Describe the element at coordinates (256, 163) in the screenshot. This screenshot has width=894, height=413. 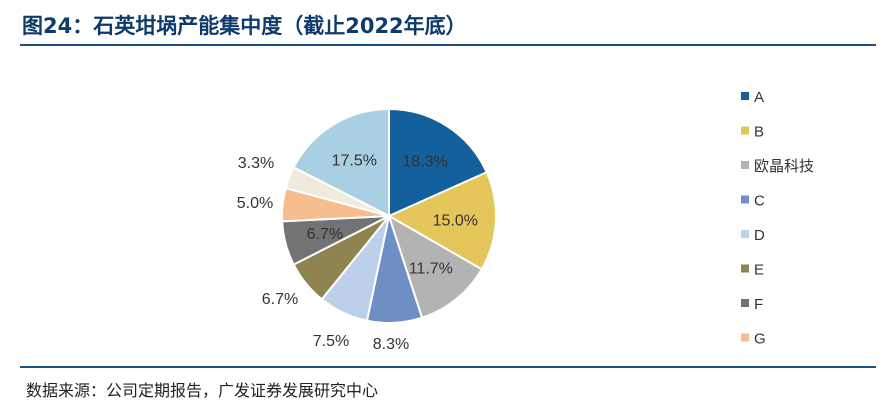
I see `slice-label: 3.3%` at that location.